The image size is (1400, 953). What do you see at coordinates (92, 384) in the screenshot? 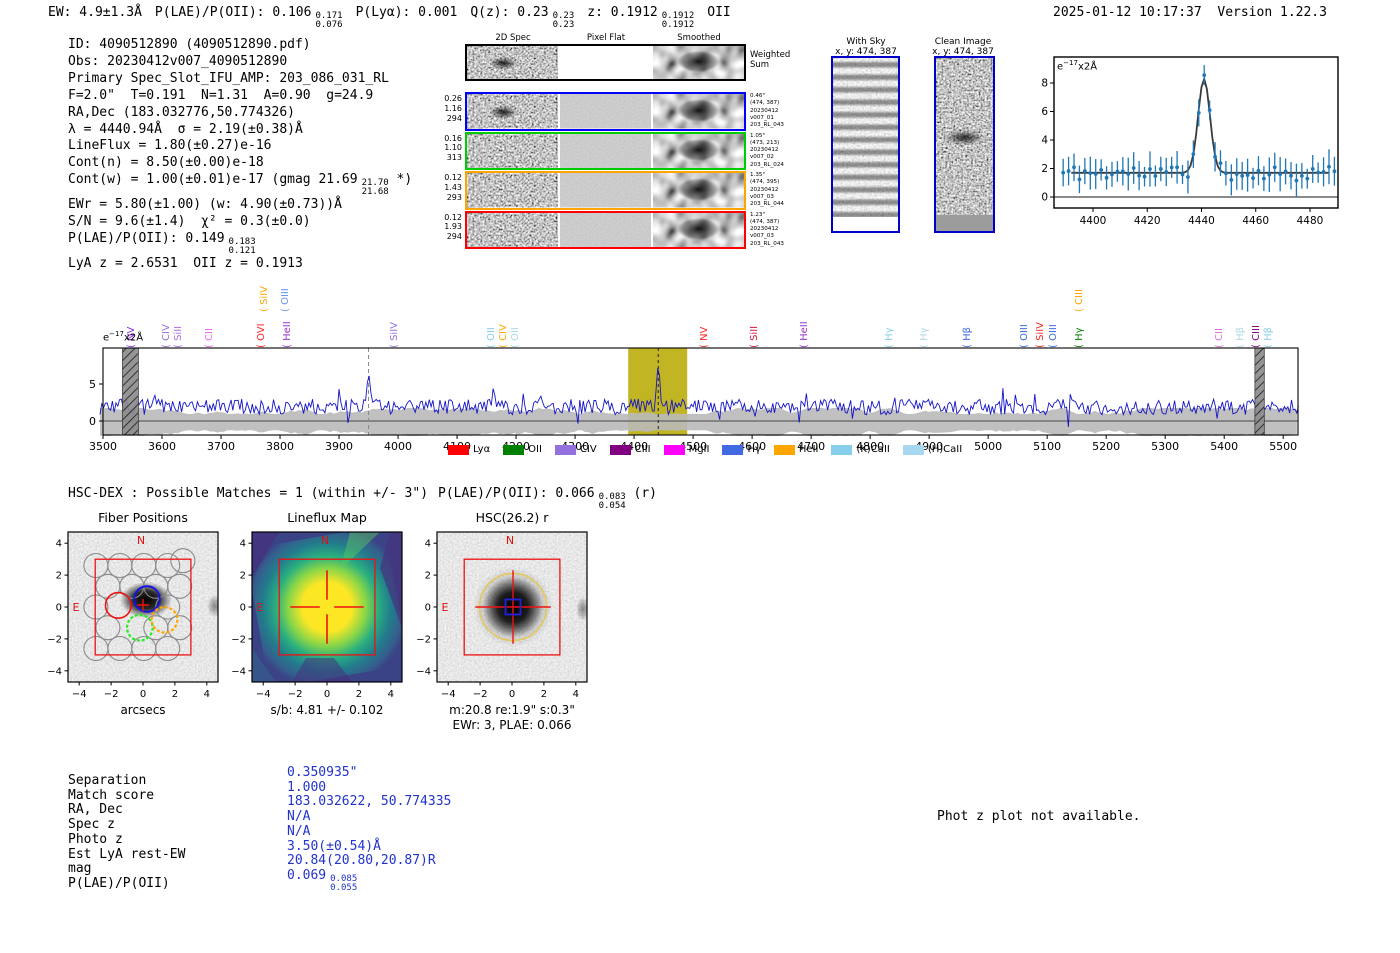
I see `svg-text: 5` at bounding box center [92, 384].